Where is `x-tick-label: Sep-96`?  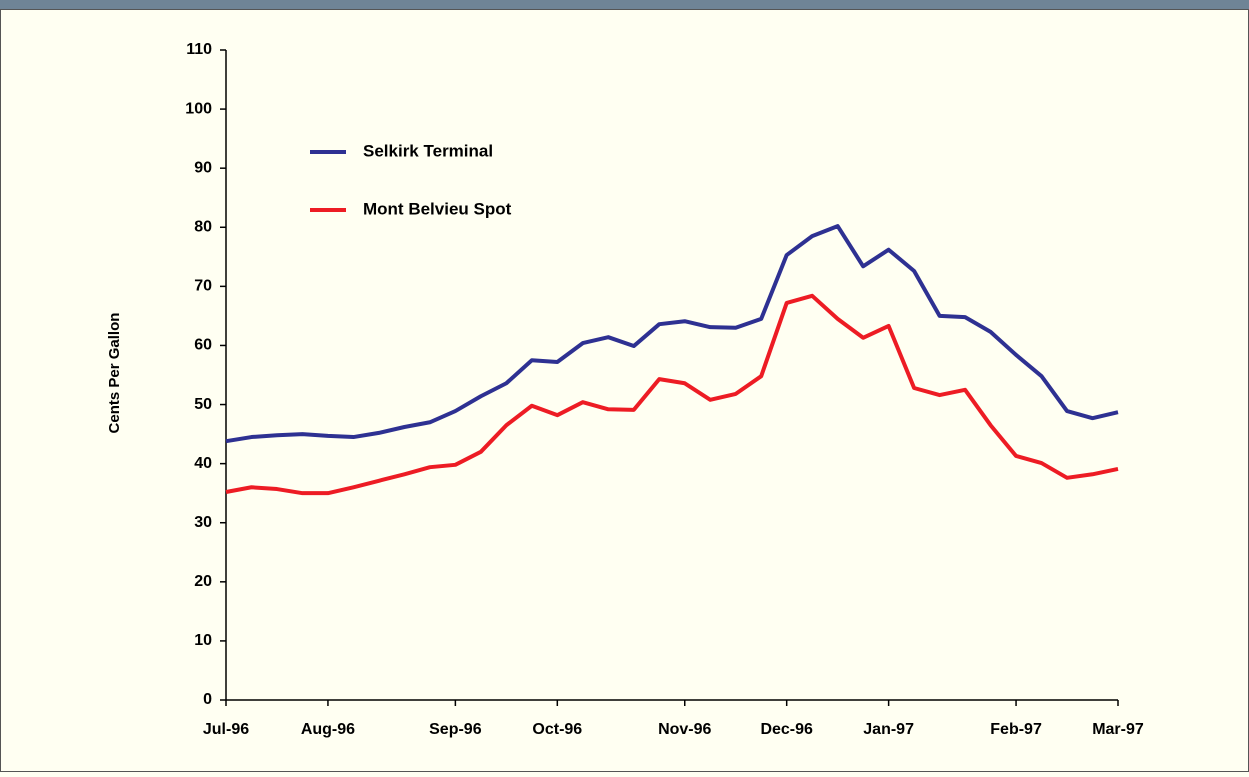
x-tick-label: Sep-96 is located at coordinates (455, 729).